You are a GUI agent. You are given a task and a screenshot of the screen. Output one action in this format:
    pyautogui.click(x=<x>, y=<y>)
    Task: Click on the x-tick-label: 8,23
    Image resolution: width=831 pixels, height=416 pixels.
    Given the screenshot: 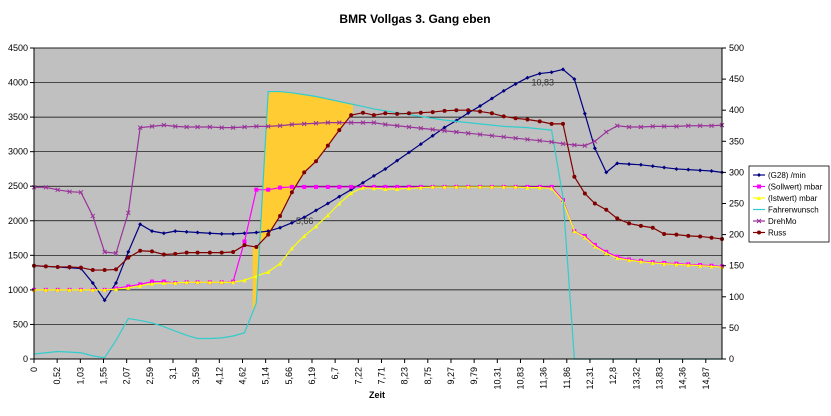 What is the action you would take?
    pyautogui.click(x=405, y=376)
    